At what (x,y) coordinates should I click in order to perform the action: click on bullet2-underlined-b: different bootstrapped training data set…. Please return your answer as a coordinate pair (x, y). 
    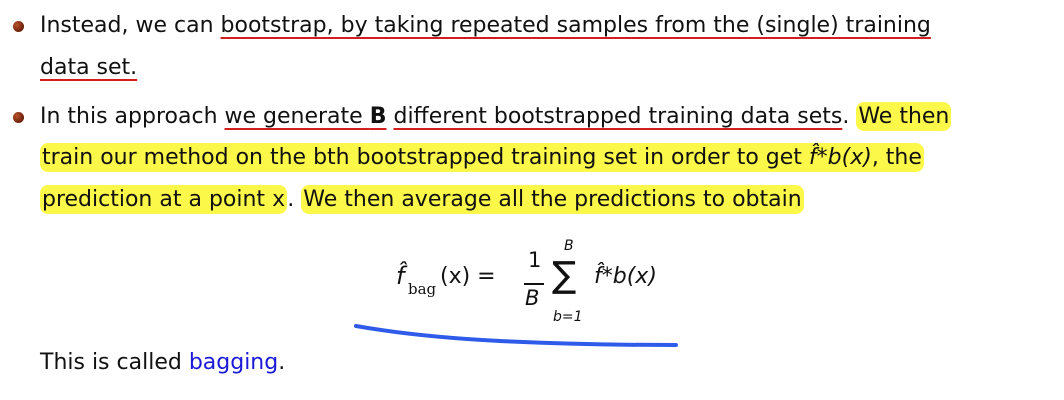
    Looking at the image, I should click on (618, 116).